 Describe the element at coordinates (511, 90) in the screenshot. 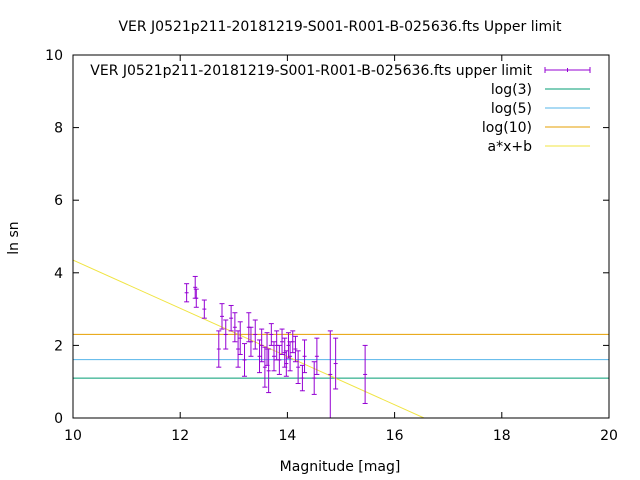

I see `legend-label: log(3)` at that location.